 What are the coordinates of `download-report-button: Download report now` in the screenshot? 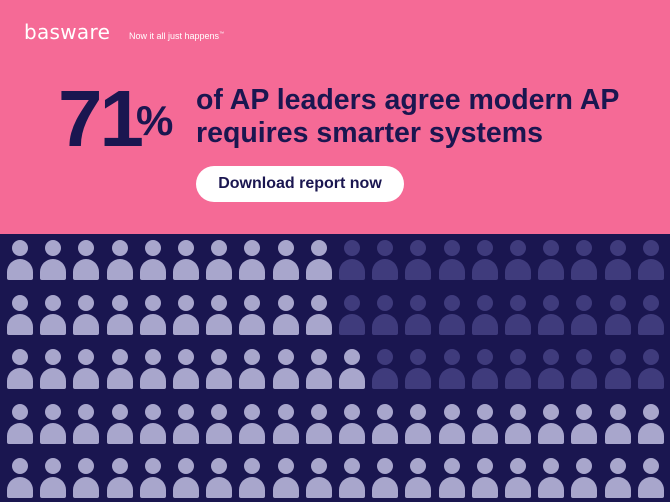 It's located at (300, 184).